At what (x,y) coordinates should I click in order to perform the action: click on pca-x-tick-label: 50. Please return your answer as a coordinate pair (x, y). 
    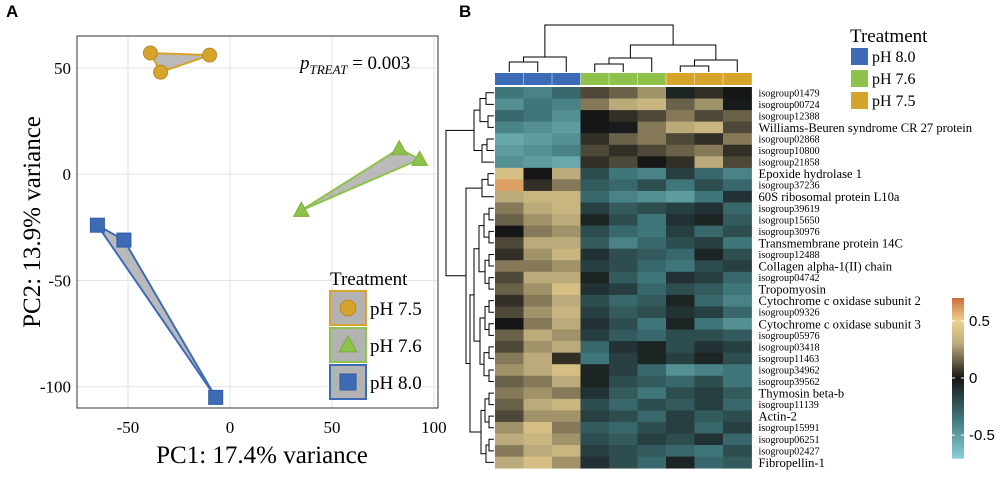
    Looking at the image, I should click on (331, 427).